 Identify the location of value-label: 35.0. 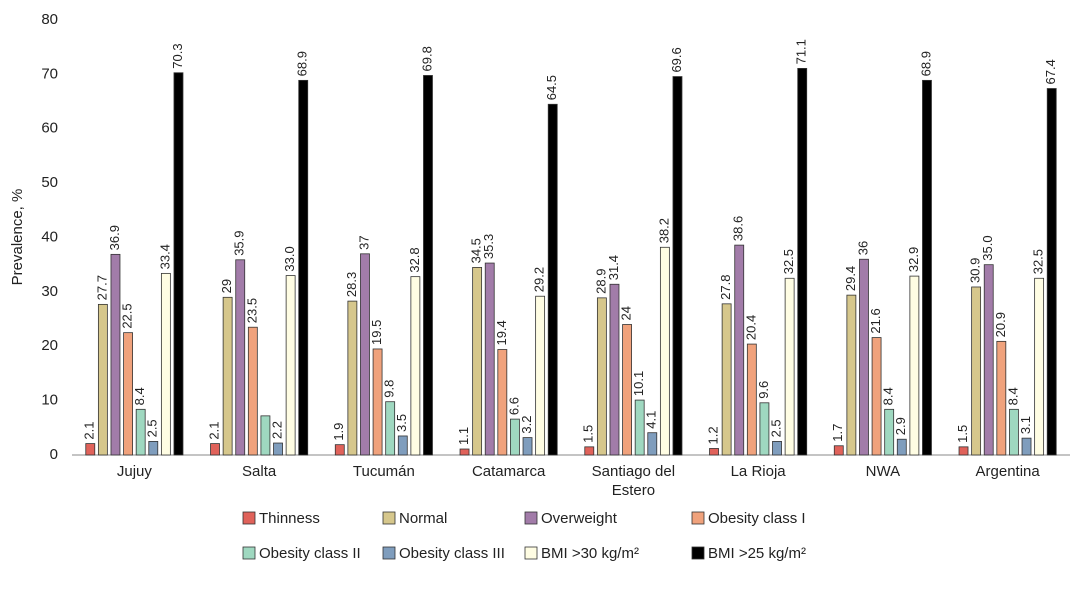
(987, 247).